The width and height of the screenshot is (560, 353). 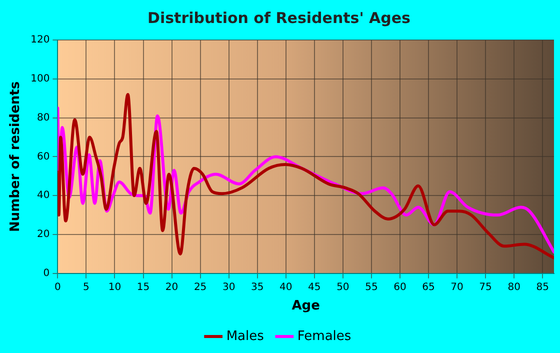 I want to click on legend-label: Males, so click(x=245, y=336).